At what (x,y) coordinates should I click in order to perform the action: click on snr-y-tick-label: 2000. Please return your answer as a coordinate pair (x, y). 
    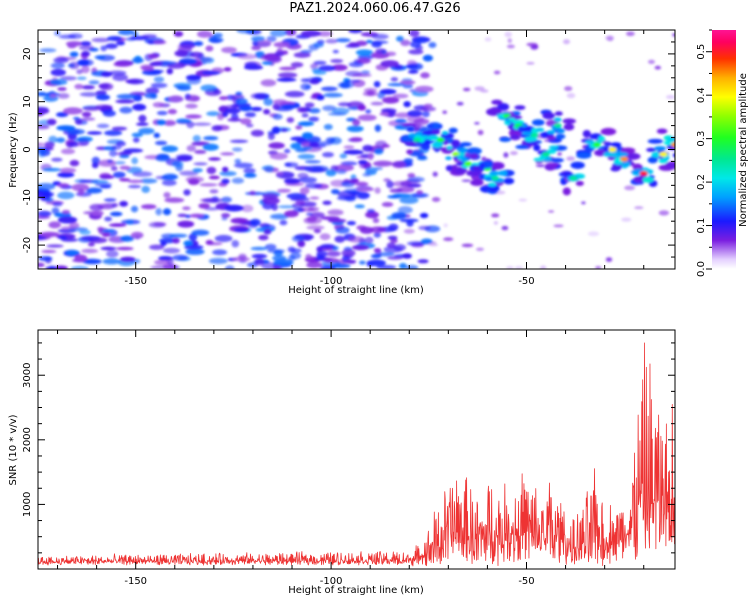
    Looking at the image, I should click on (27, 439).